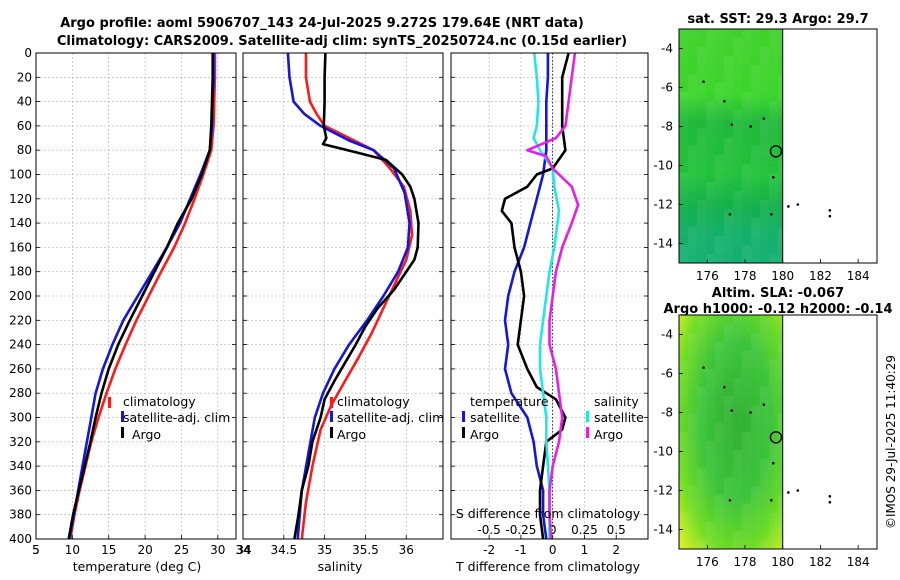  I want to click on y-tick-label: 300, so click(20, 418).